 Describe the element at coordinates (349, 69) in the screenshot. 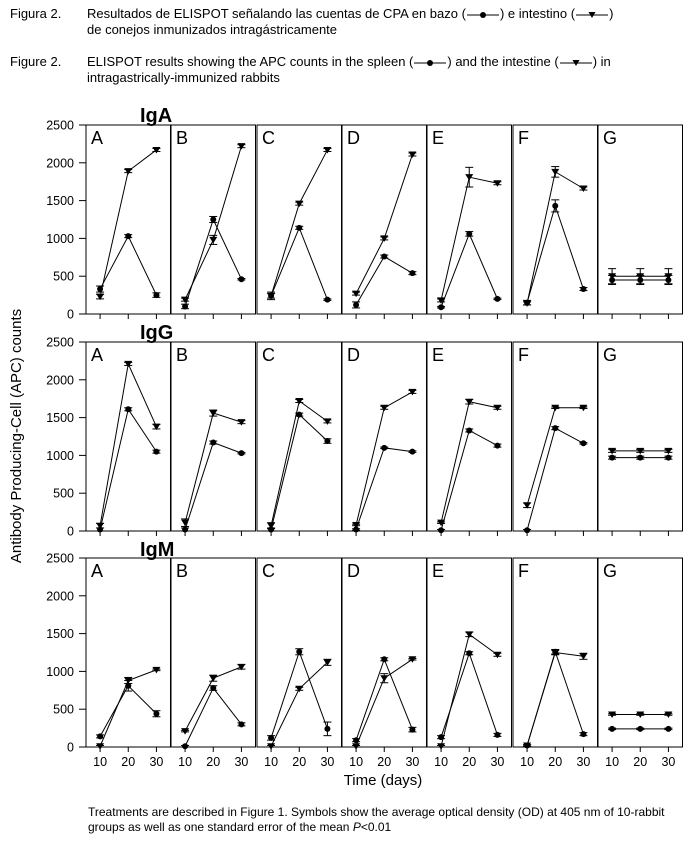

I see `caption-en-part-c: ) in intragastrically-immunized rabbits` at that location.